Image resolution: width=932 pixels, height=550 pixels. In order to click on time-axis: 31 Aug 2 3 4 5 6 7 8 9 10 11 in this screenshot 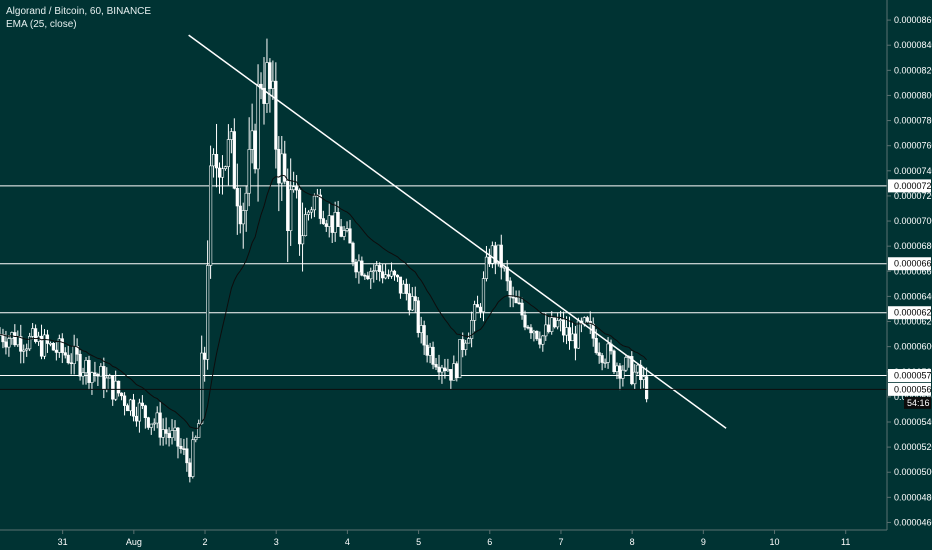, I will do `click(443, 538)`.